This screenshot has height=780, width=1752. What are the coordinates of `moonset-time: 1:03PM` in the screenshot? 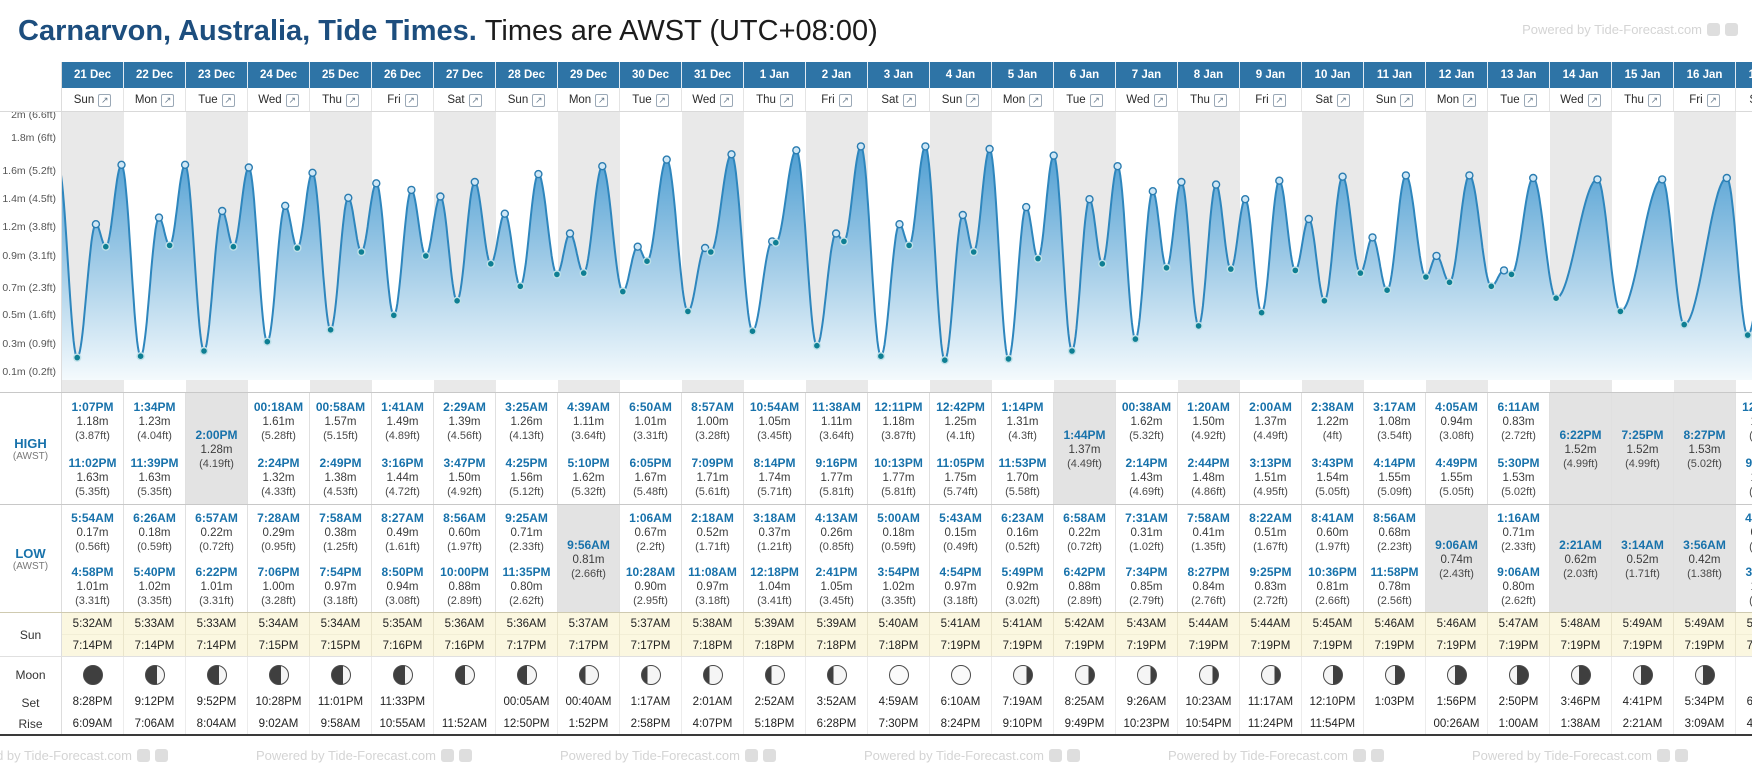 It's located at (1395, 703).